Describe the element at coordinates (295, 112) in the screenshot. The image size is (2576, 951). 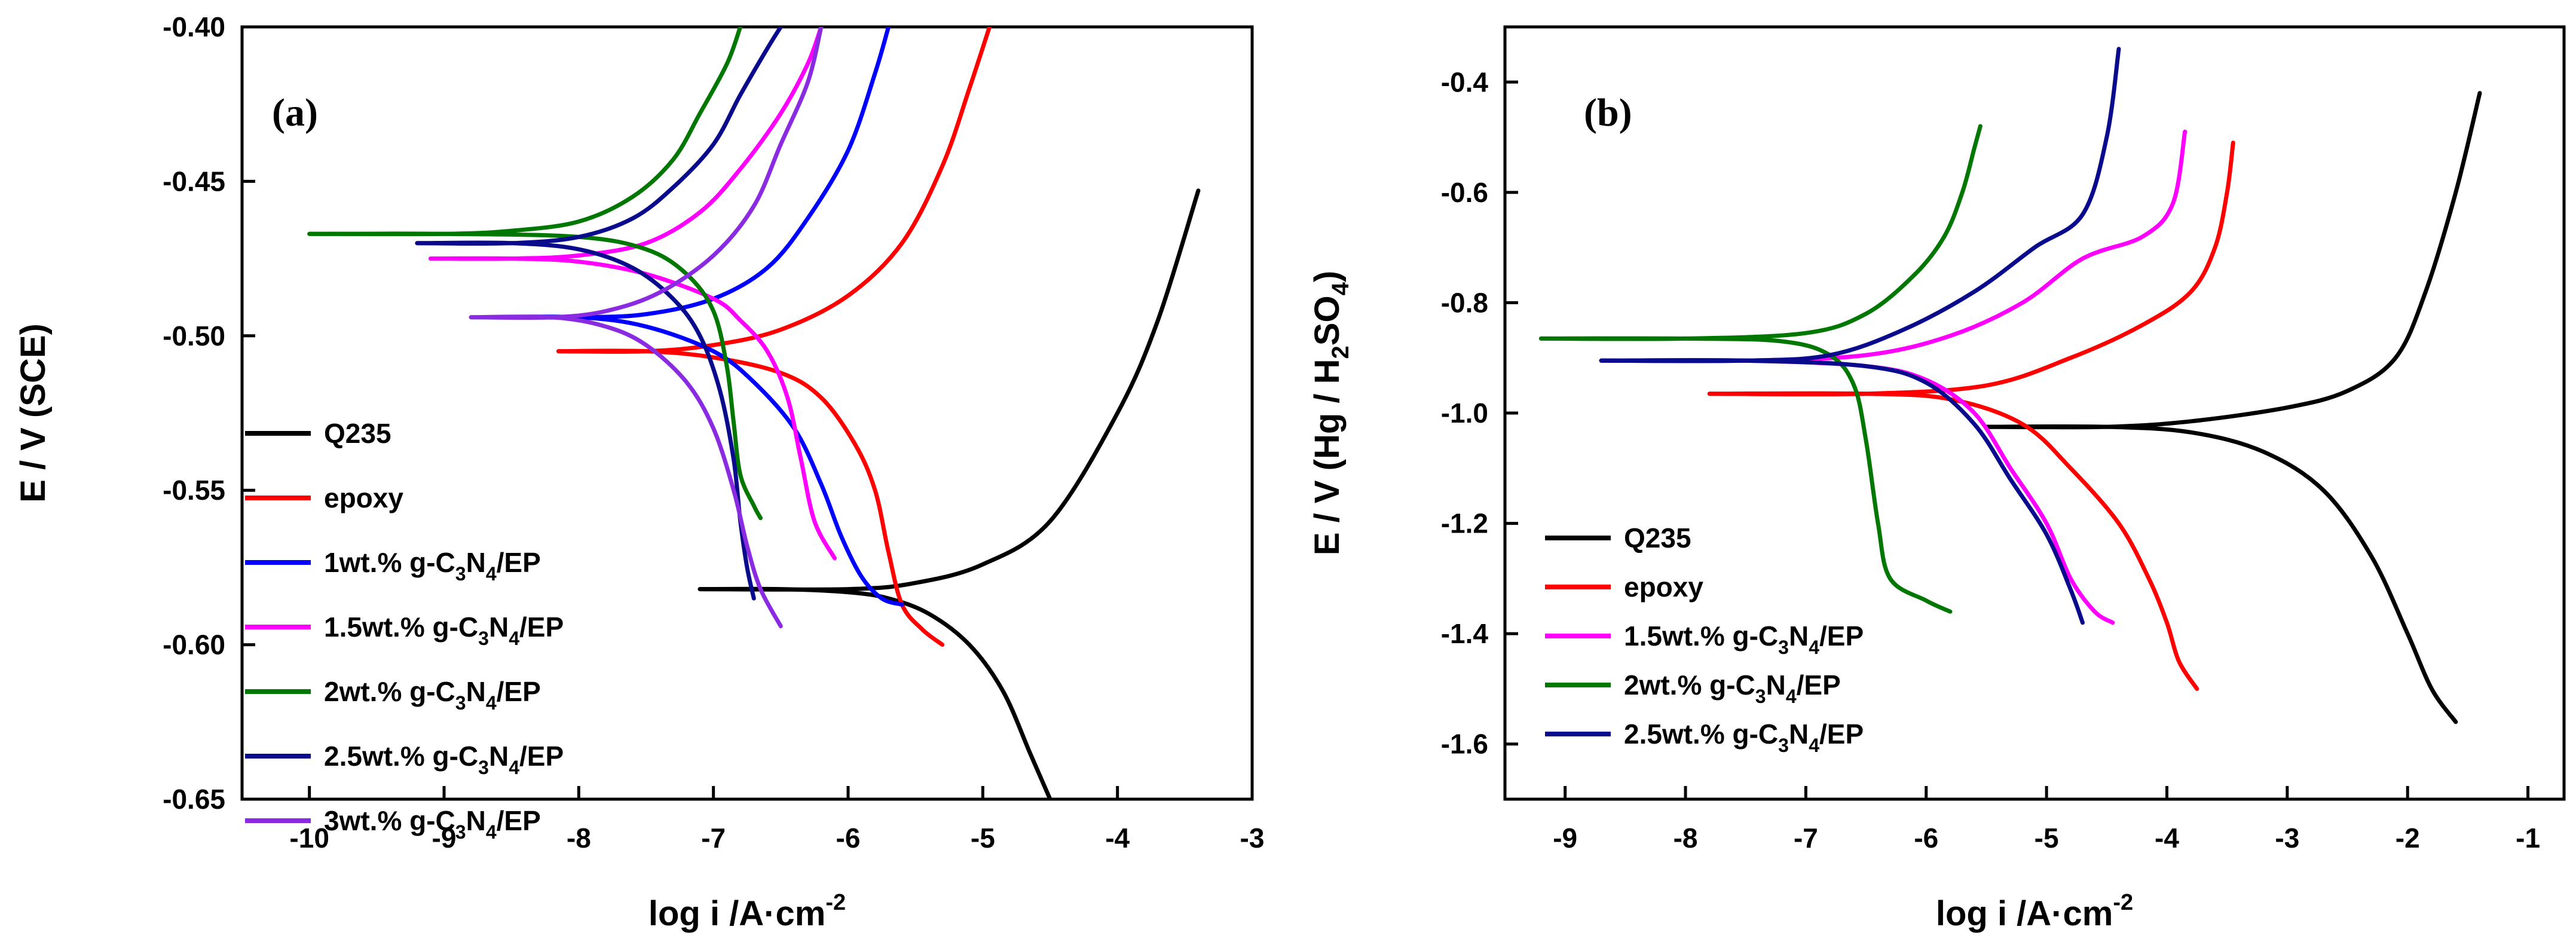
I see `panel-label: (a)` at that location.